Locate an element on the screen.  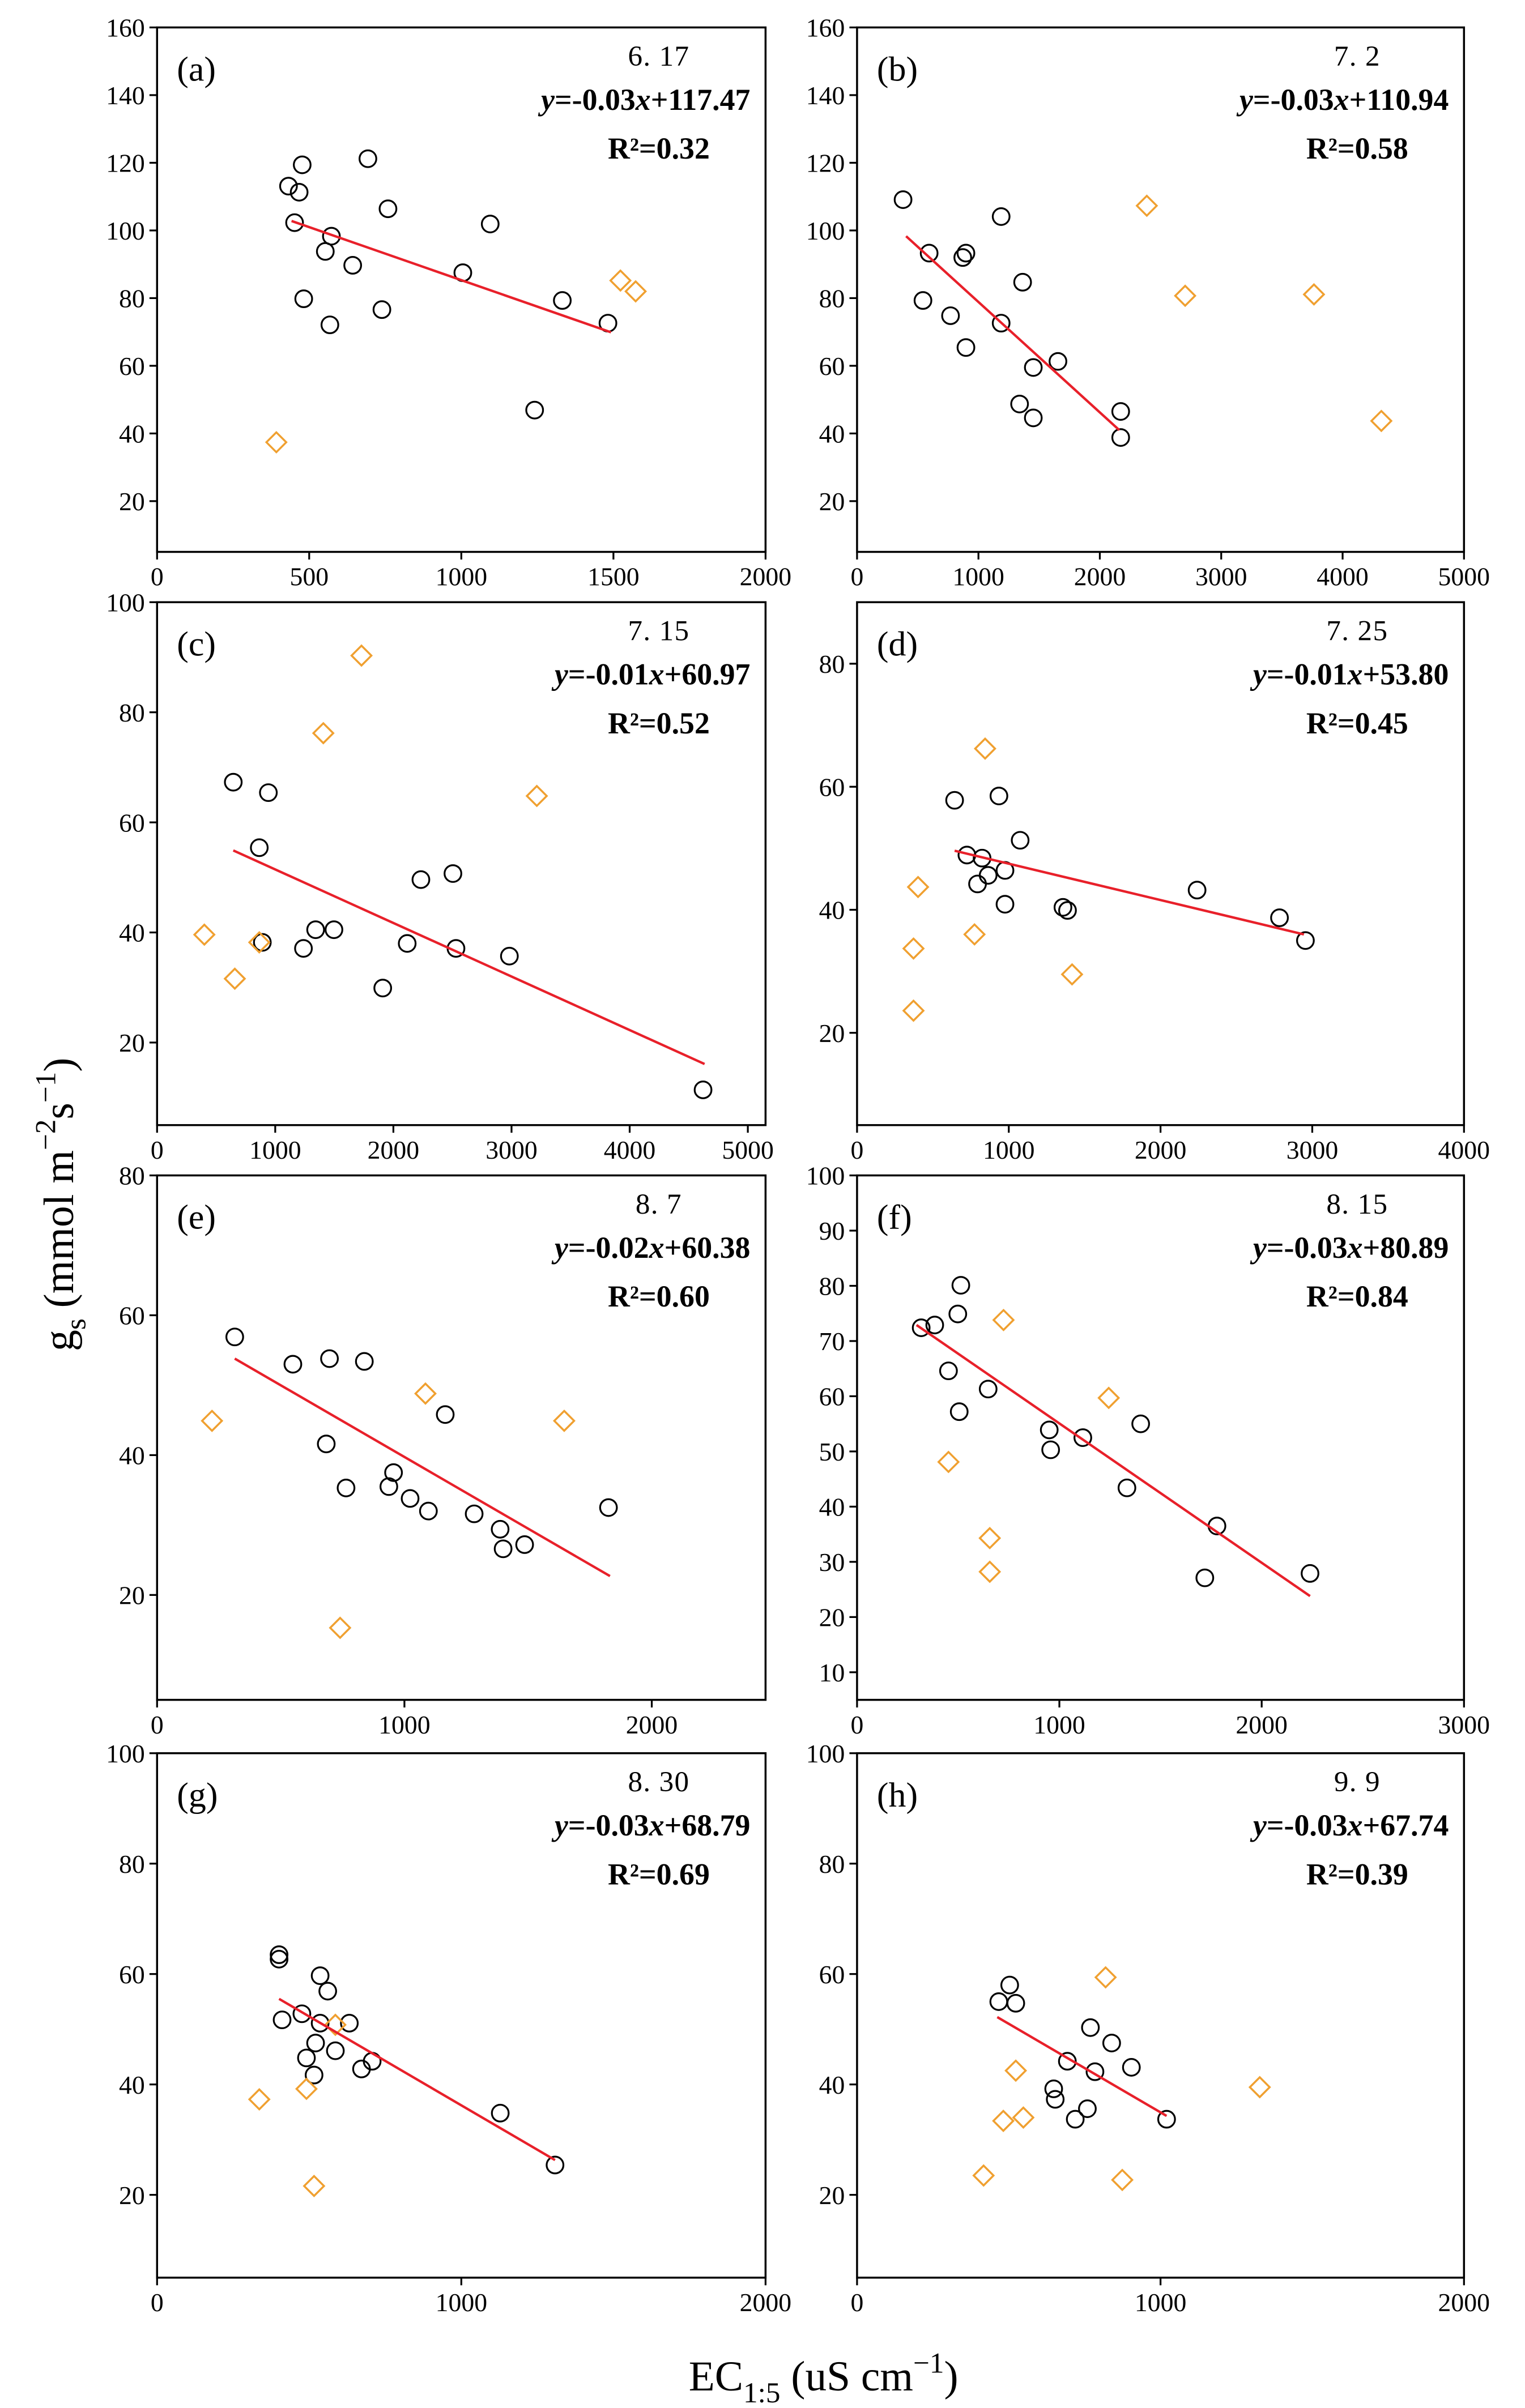
panel-g-diamond-point is located at coordinates (314, 2186).